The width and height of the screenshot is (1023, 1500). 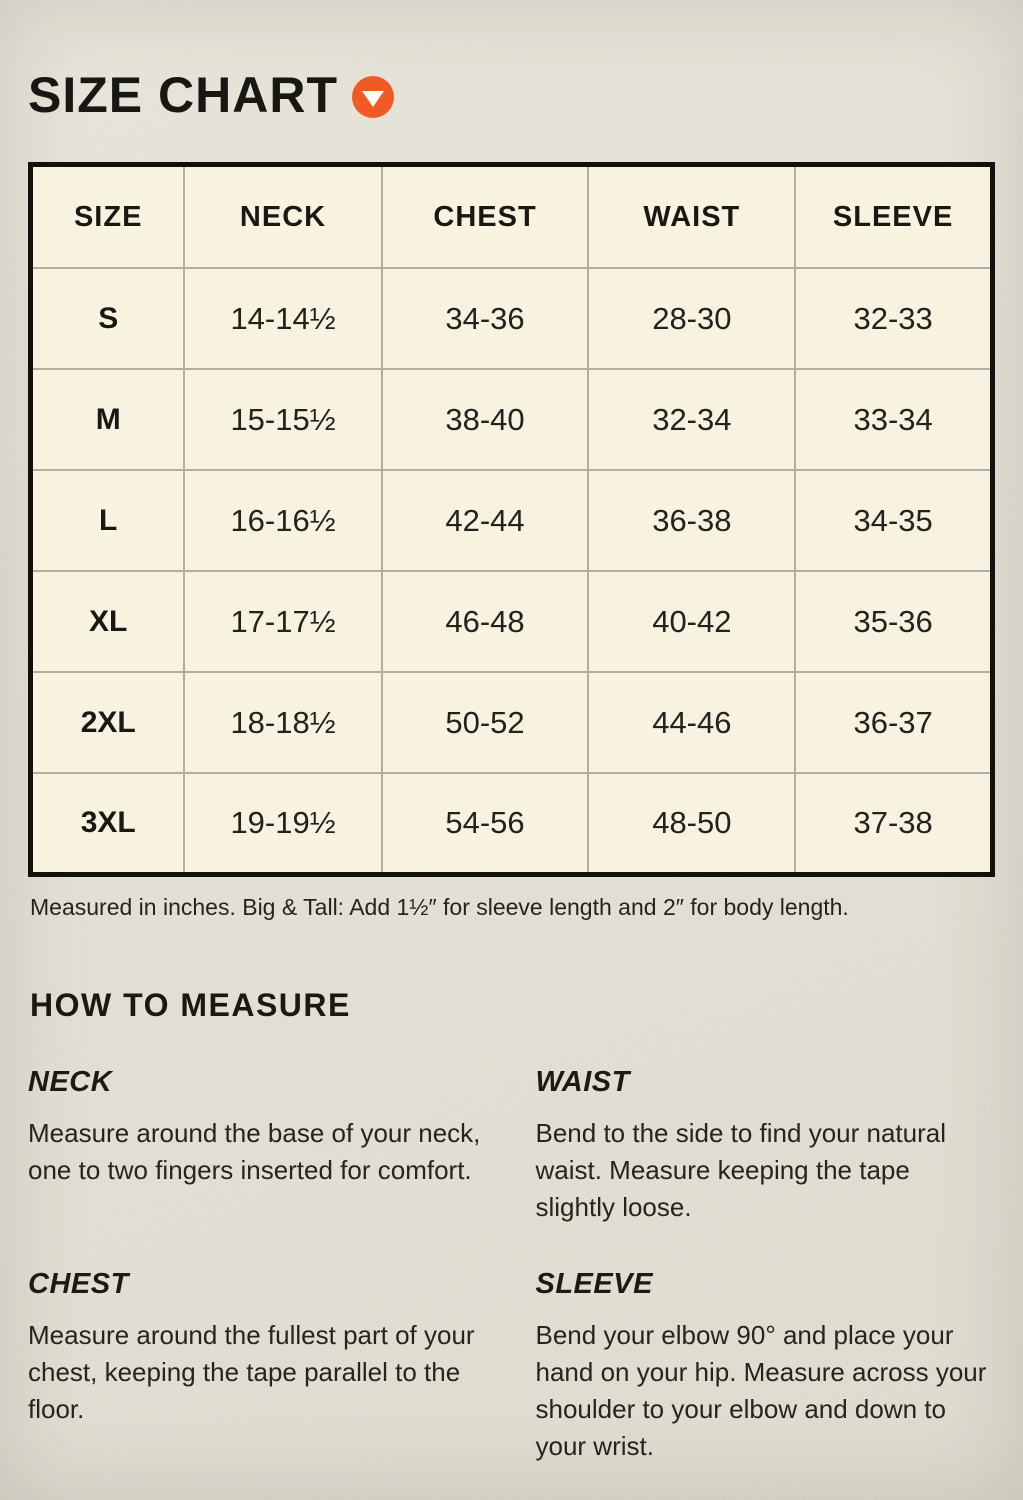 What do you see at coordinates (485, 318) in the screenshot?
I see `table-cell: 34-36` at bounding box center [485, 318].